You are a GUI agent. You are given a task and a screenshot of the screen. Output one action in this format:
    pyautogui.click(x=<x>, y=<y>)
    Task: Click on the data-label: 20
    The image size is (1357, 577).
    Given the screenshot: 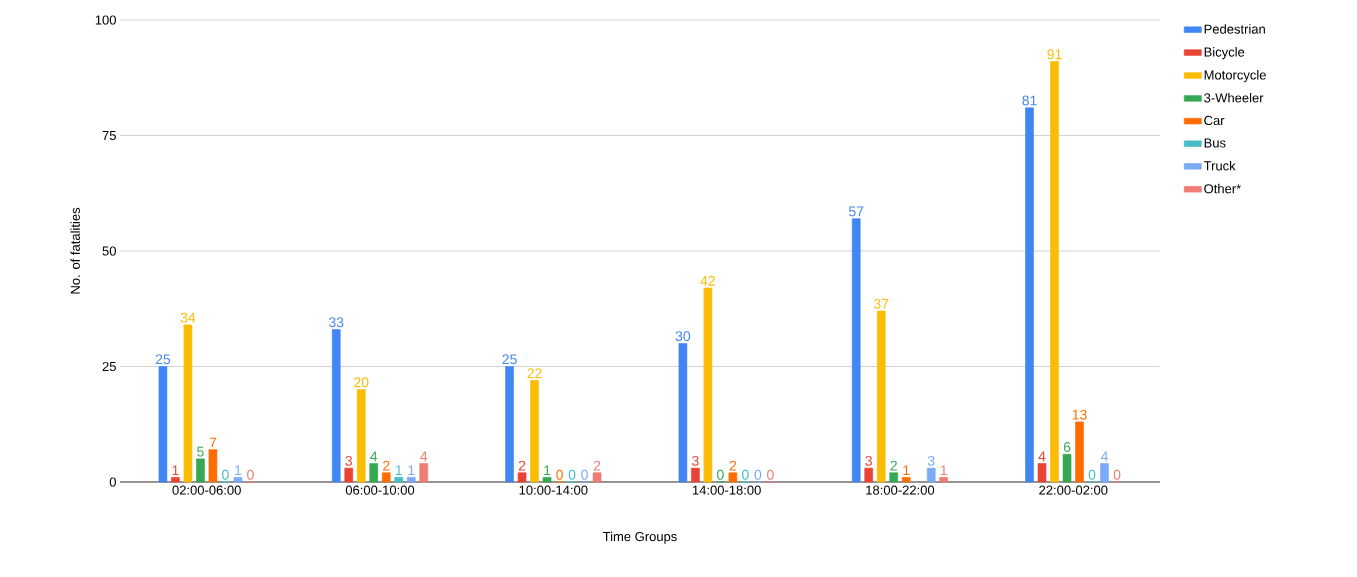 What is the action you would take?
    pyautogui.click(x=361, y=382)
    